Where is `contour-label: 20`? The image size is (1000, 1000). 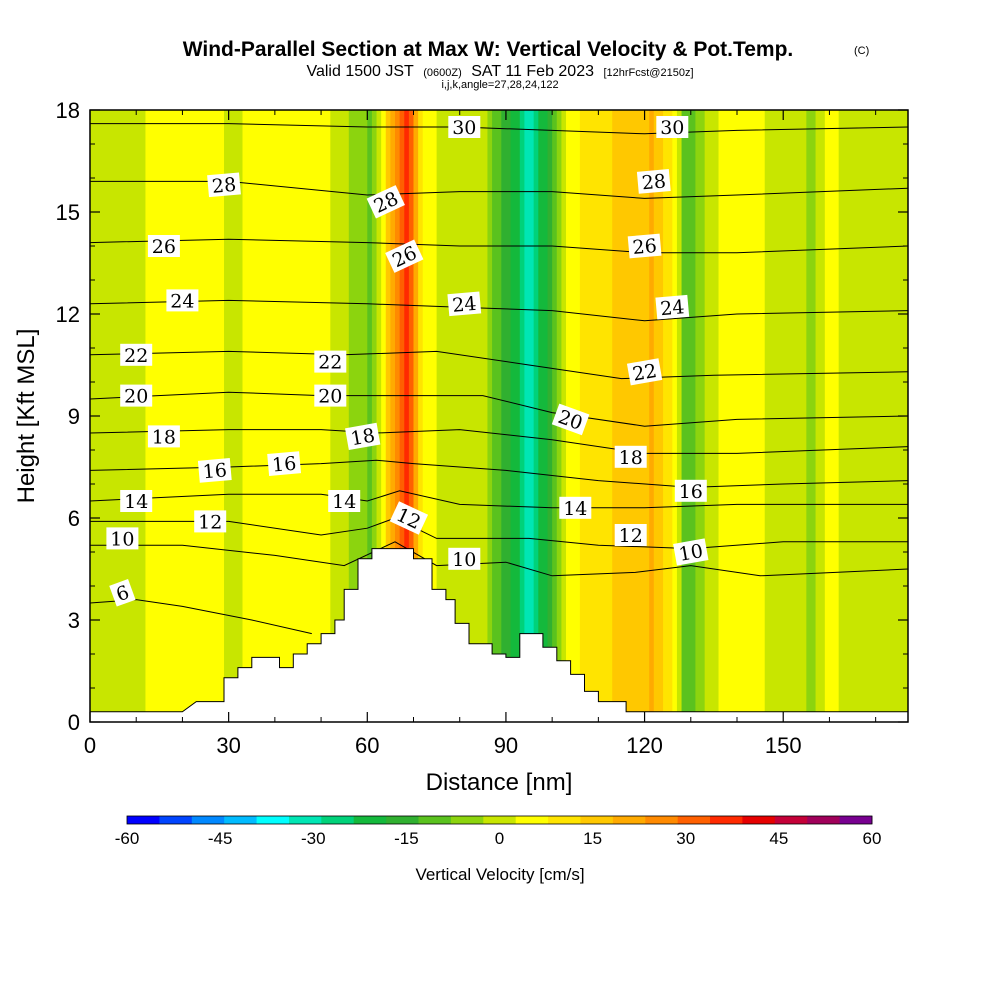
contour-label: 20 is located at coordinates (330, 396).